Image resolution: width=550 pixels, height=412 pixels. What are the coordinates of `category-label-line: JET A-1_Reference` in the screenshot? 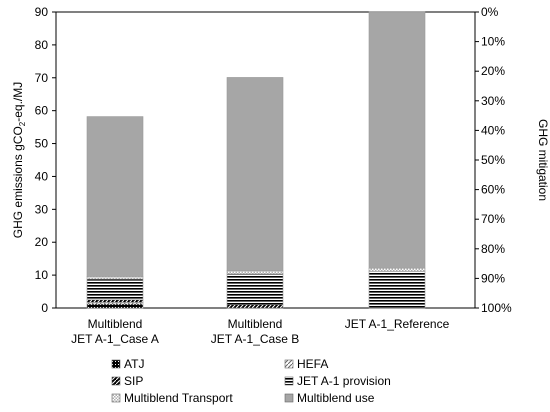 It's located at (397, 324).